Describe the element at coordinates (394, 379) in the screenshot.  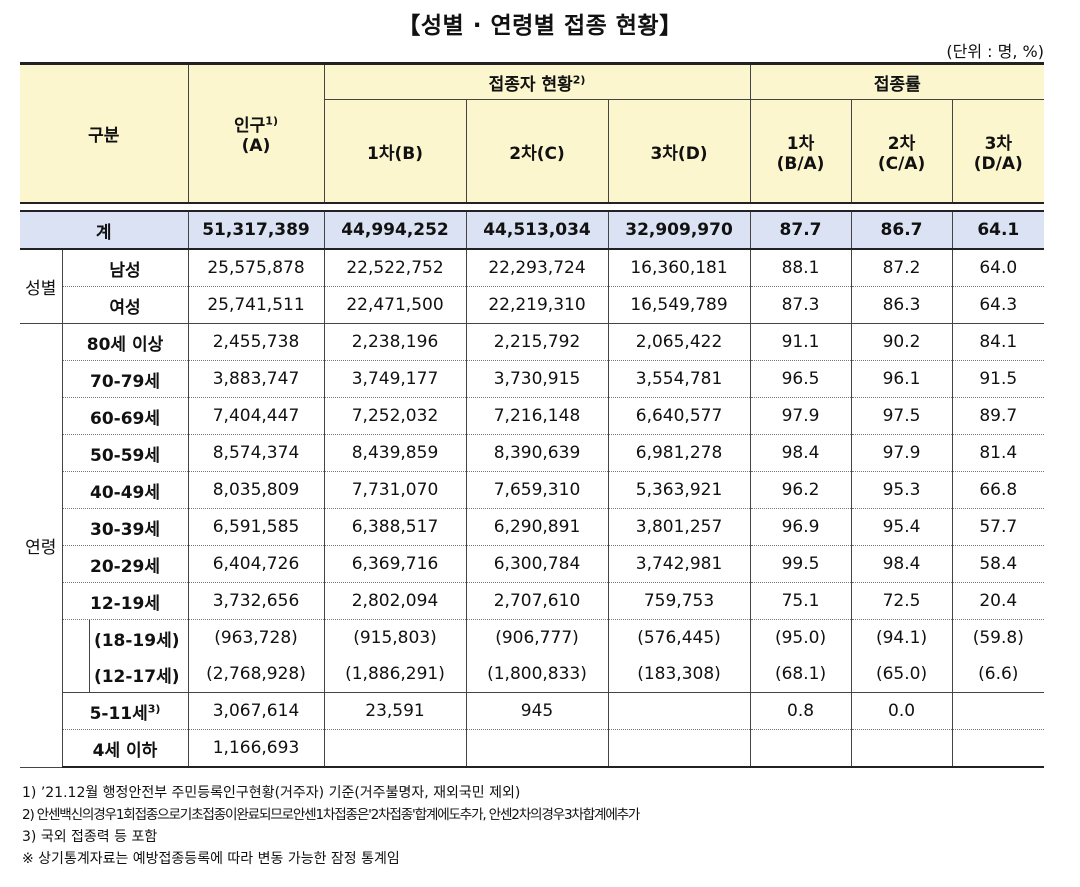
I see `cell-dose1: 3,749,177` at that location.